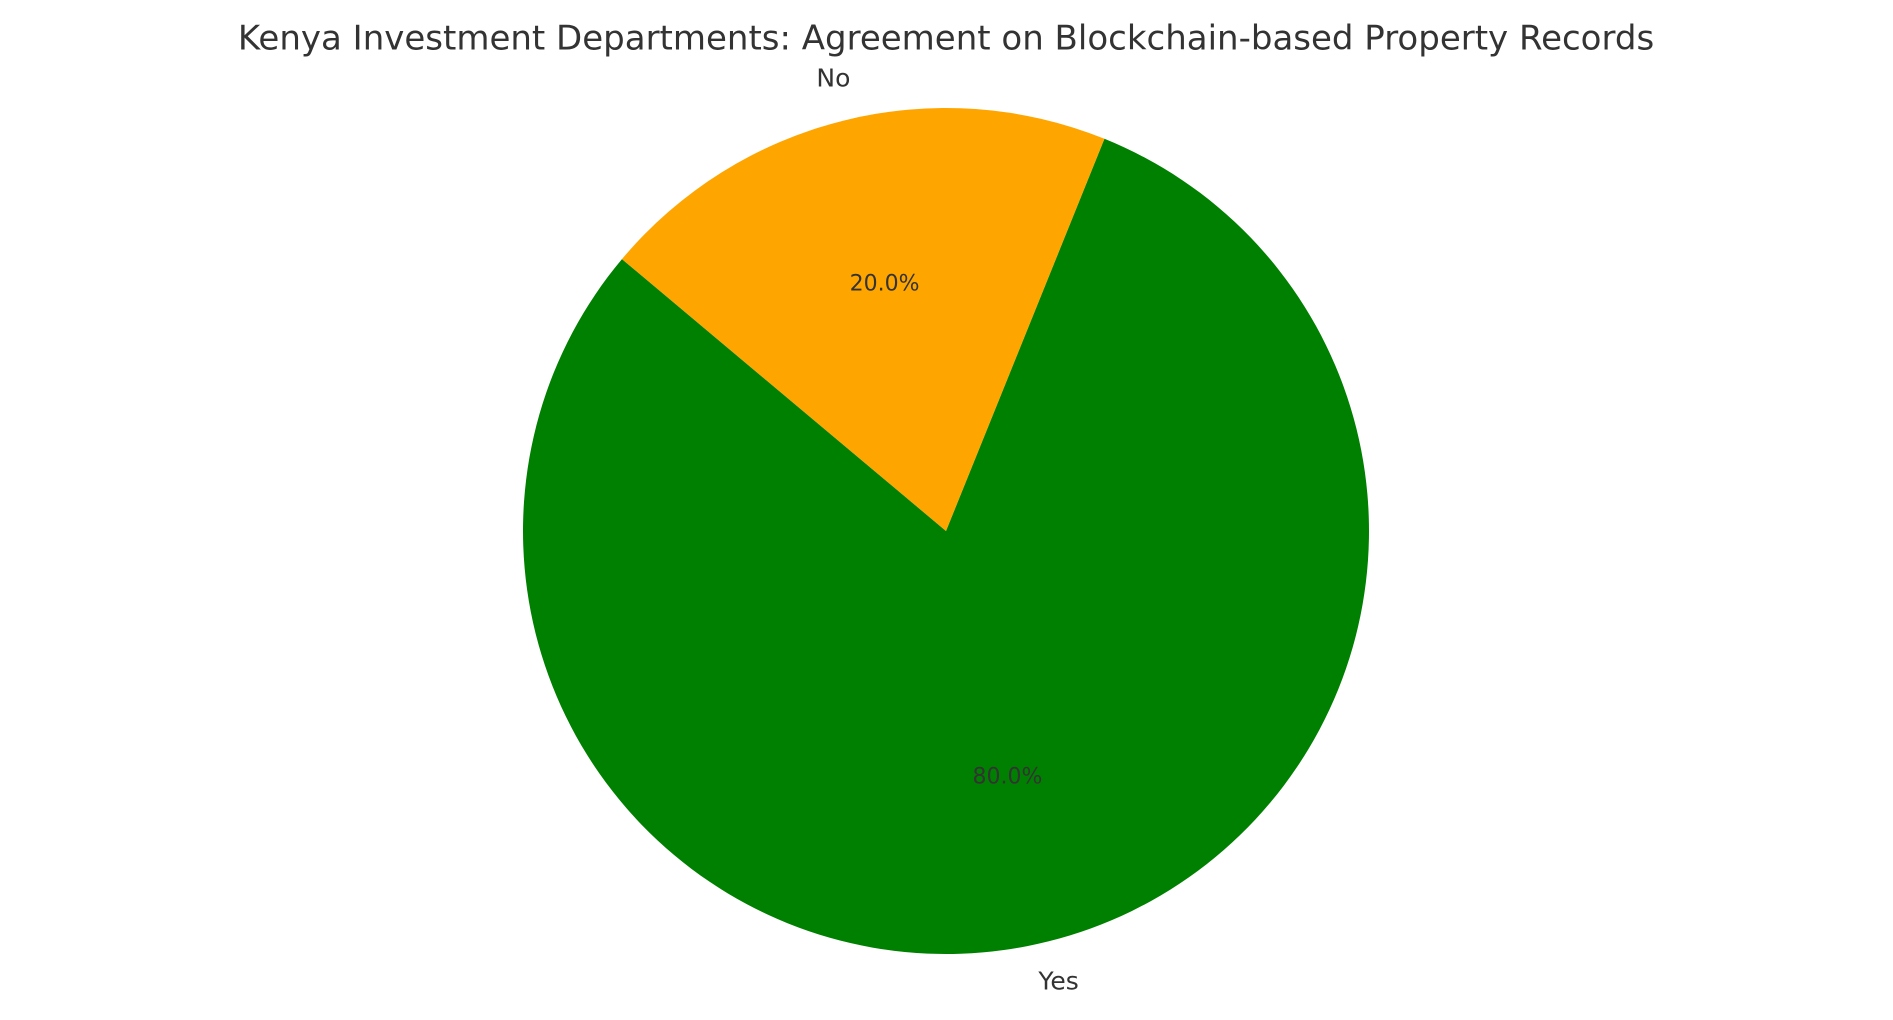  What do you see at coordinates (863, 319) in the screenshot?
I see `pie-slice` at bounding box center [863, 319].